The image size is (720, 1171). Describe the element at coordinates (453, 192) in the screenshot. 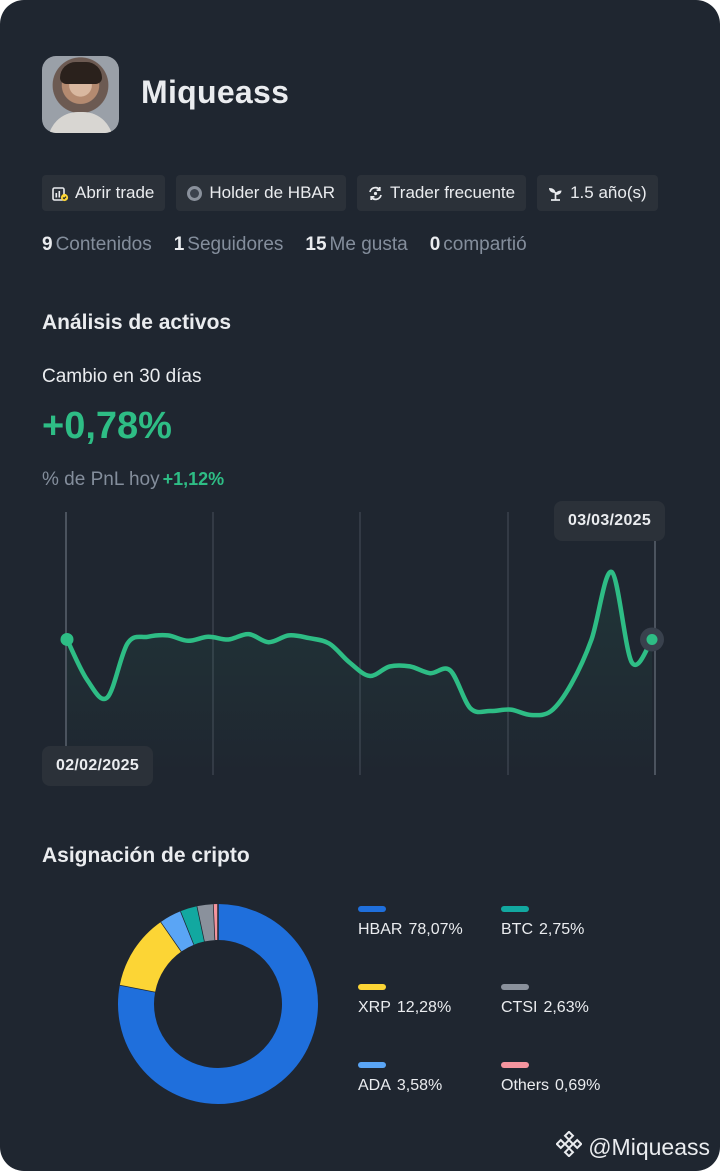

I see `badge-label: Trader frecuente` at that location.